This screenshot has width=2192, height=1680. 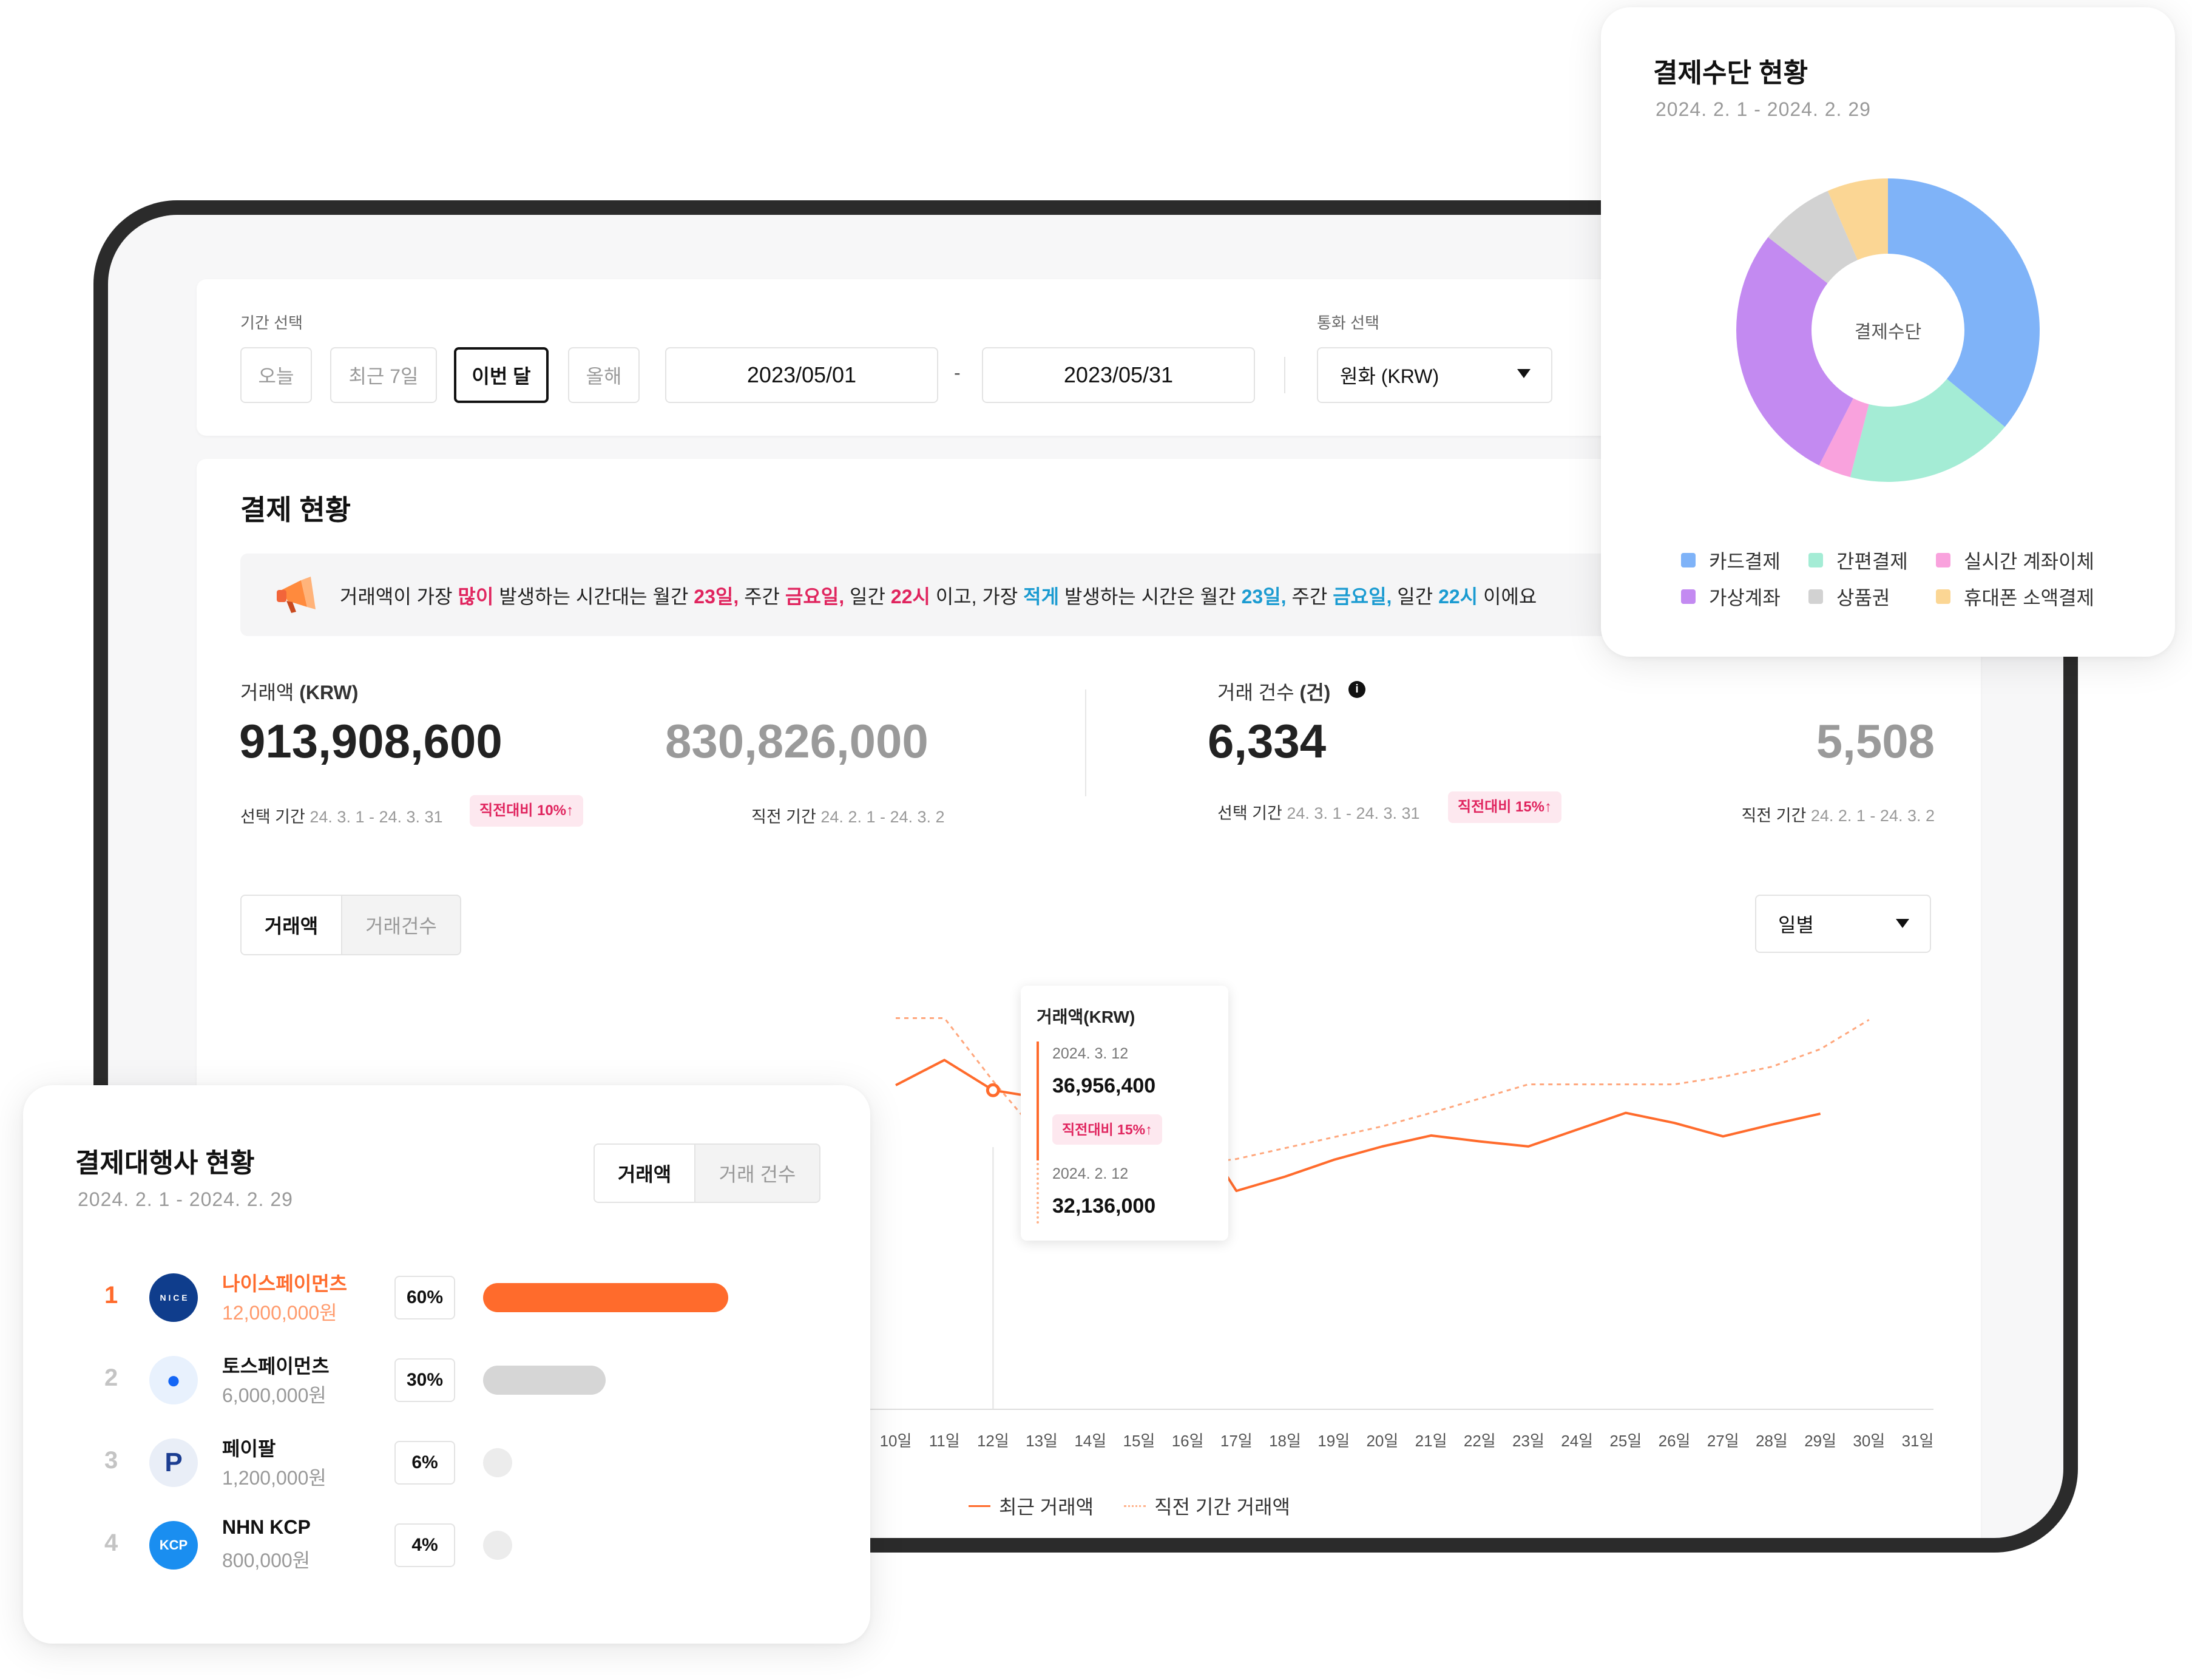 What do you see at coordinates (424, 1545) in the screenshot?
I see `pg-share-percent: 4%` at bounding box center [424, 1545].